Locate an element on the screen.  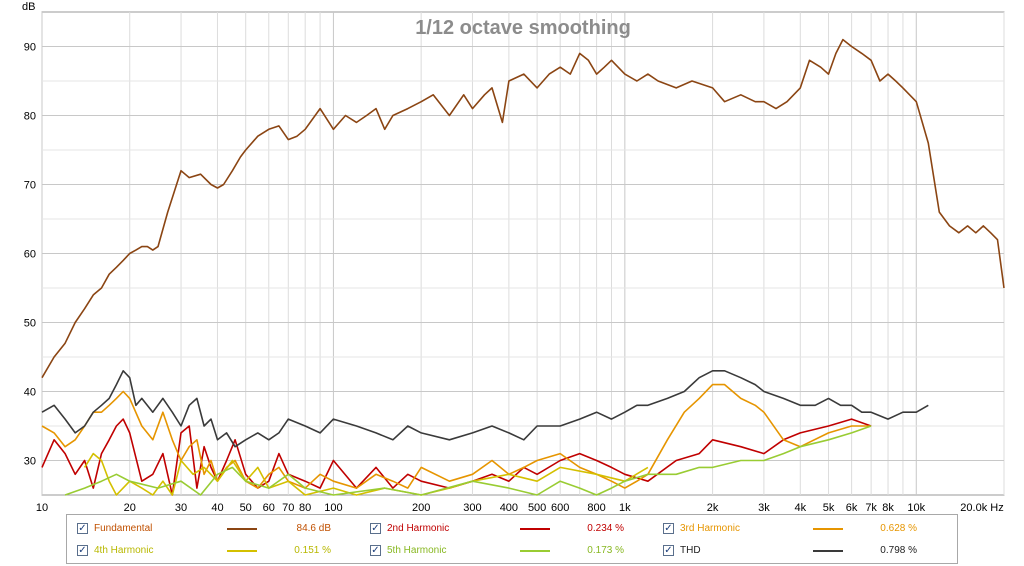
legend-label: Fundamental is located at coordinates (123, 528).